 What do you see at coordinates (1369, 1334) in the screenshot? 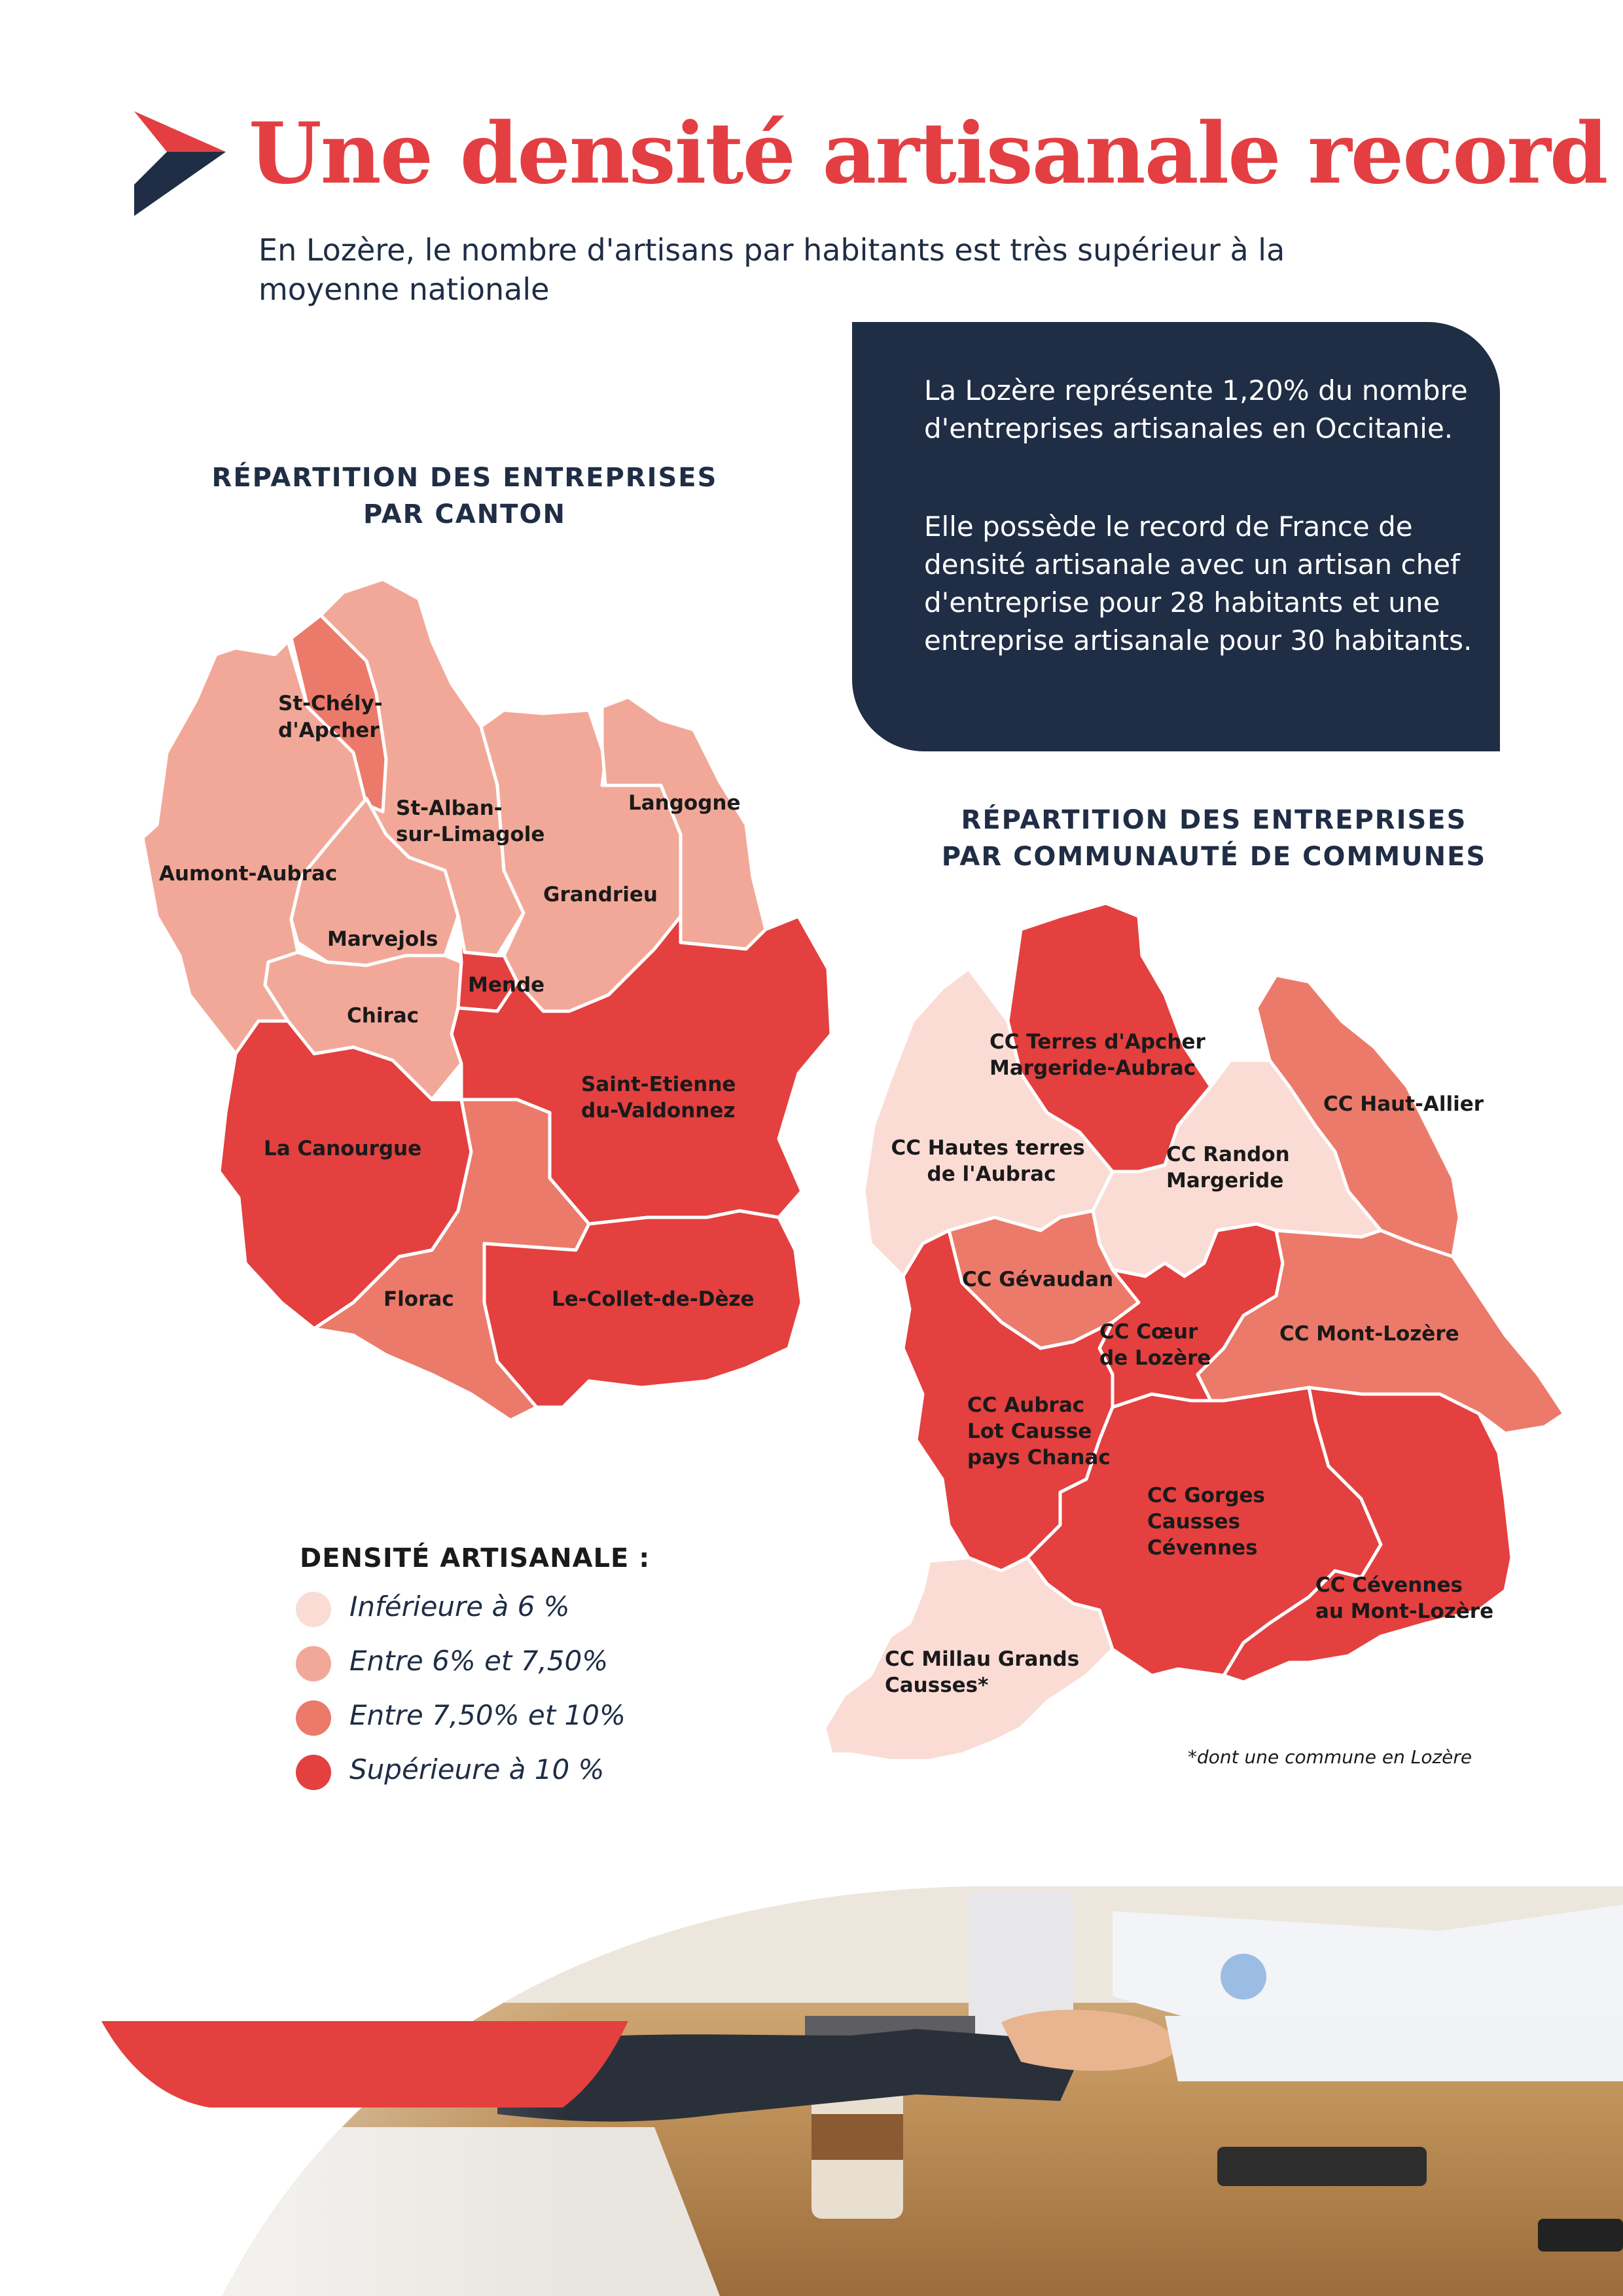
I see `cc-label-mont-lozere: CC Mont-Lozère` at bounding box center [1369, 1334].